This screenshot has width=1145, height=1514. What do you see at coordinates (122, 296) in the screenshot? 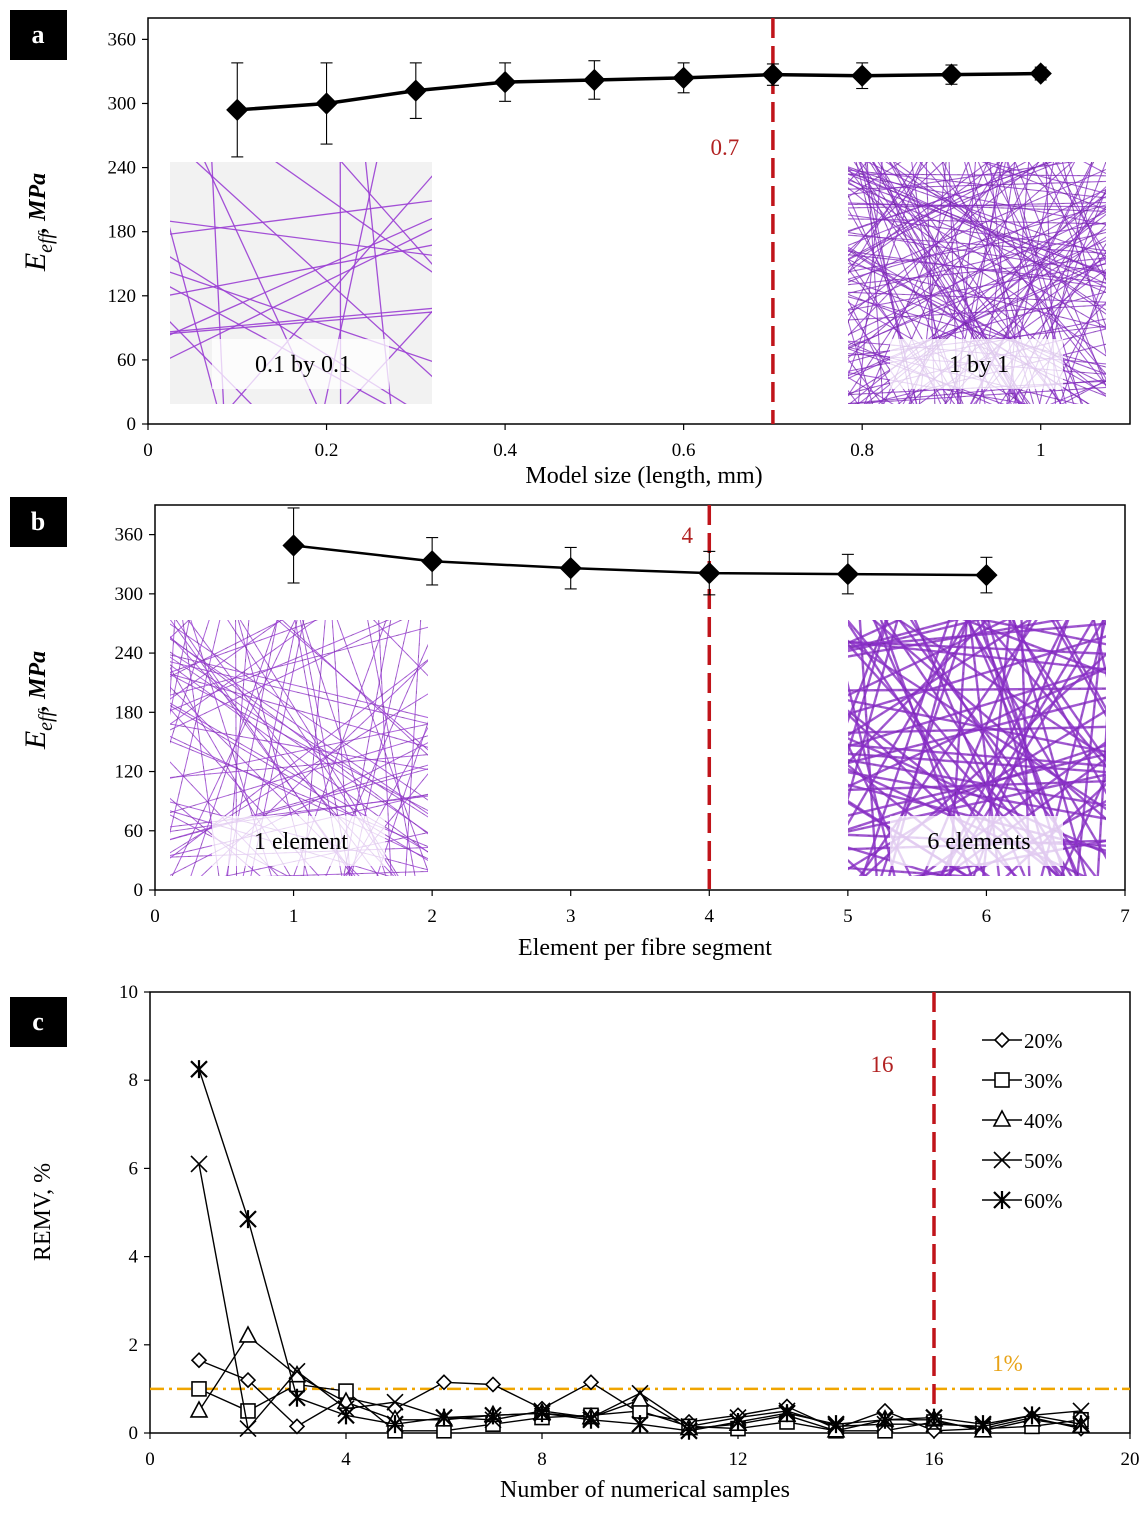
I see `y-tick-label: 120` at bounding box center [122, 296].